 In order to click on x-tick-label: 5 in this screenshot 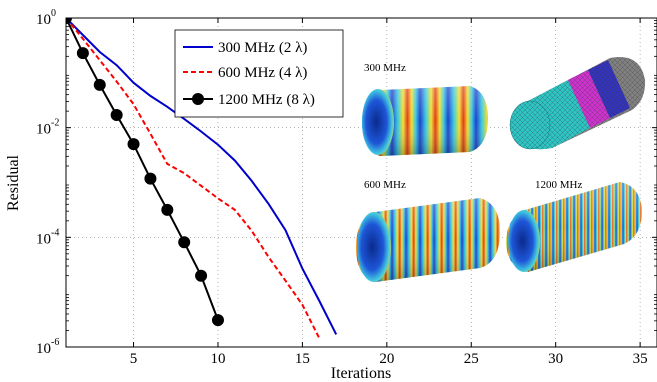, I will do `click(134, 359)`.